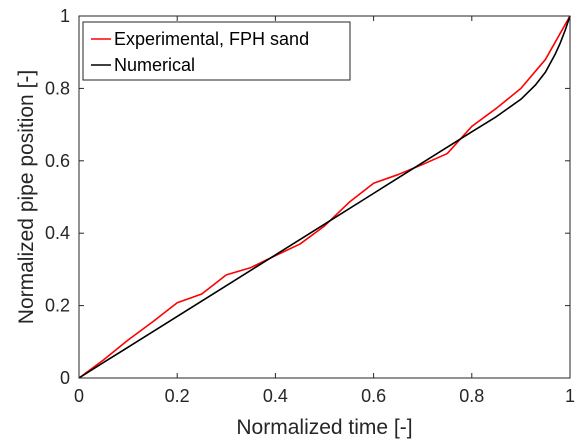  What do you see at coordinates (79, 396) in the screenshot?
I see `x-tick-label: 0` at bounding box center [79, 396].